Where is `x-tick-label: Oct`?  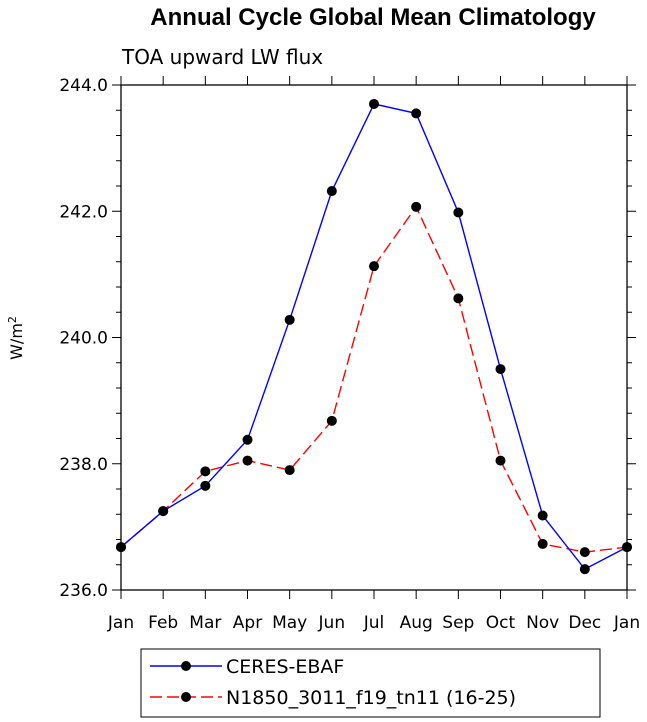
x-tick-label: Oct is located at coordinates (501, 623).